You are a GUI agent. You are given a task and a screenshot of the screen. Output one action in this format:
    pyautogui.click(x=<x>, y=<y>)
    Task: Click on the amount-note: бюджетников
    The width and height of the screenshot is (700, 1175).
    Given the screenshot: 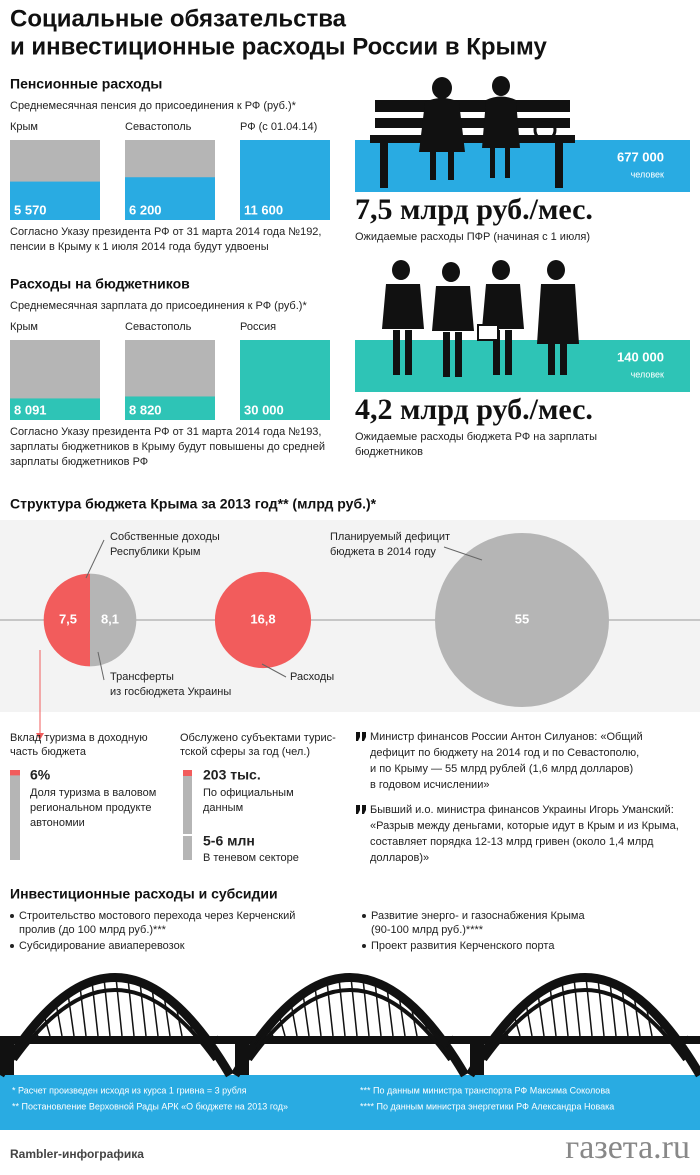 What is the action you would take?
    pyautogui.click(x=389, y=452)
    